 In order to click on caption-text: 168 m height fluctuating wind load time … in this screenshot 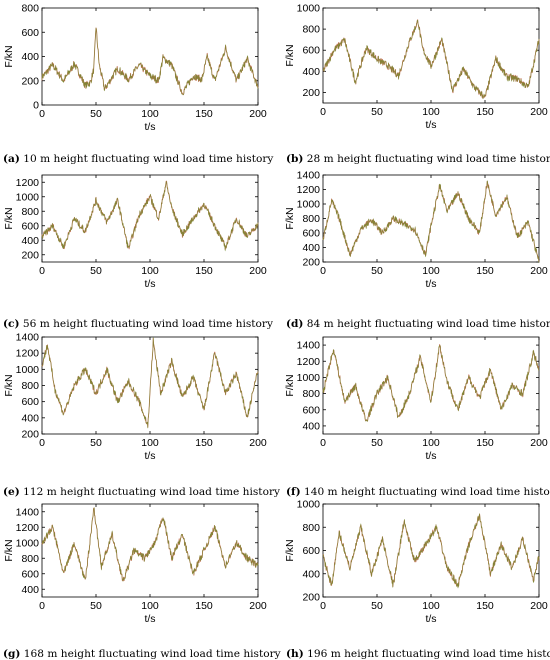, I will do `click(150, 654)`.